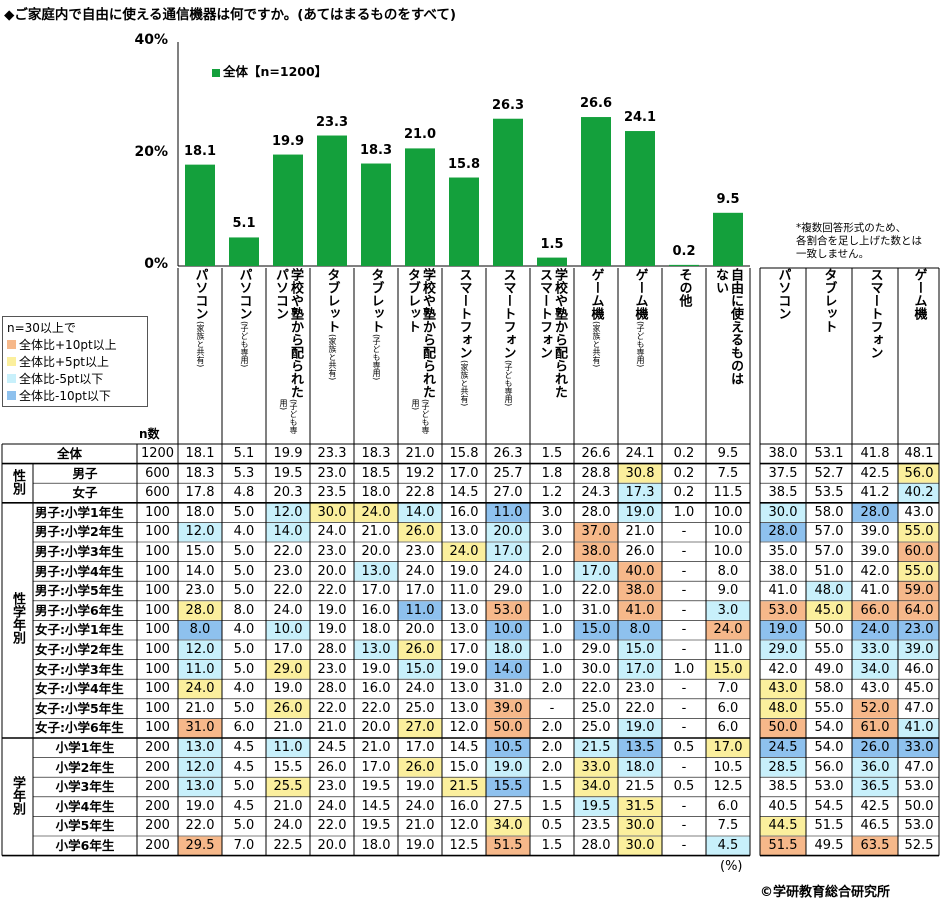  Describe the element at coordinates (332, 300) in the screenshot. I see `column-header-label: タブレット` at that location.